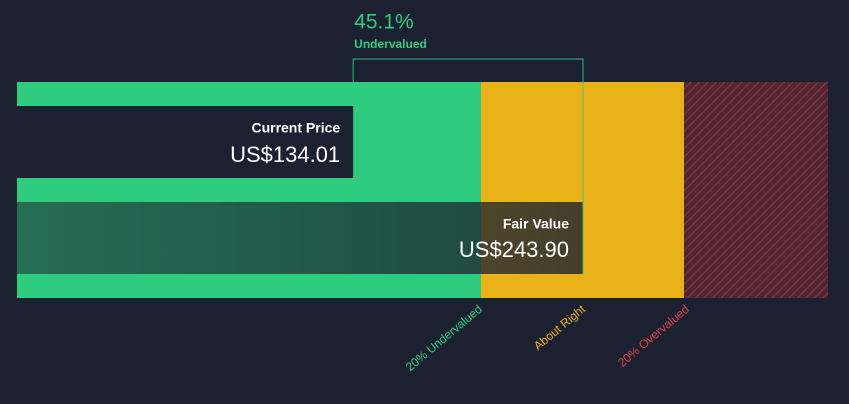 This screenshot has height=404, width=849. I want to click on zone-label: About Right, so click(560, 327).